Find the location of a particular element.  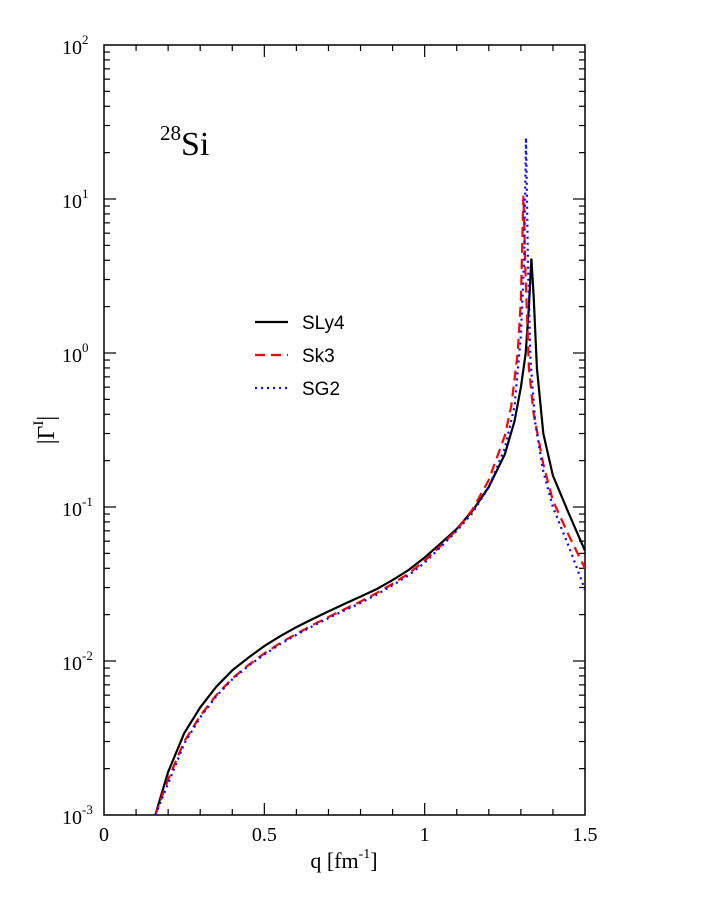

x-tick-label: 0.5 is located at coordinates (264, 835).